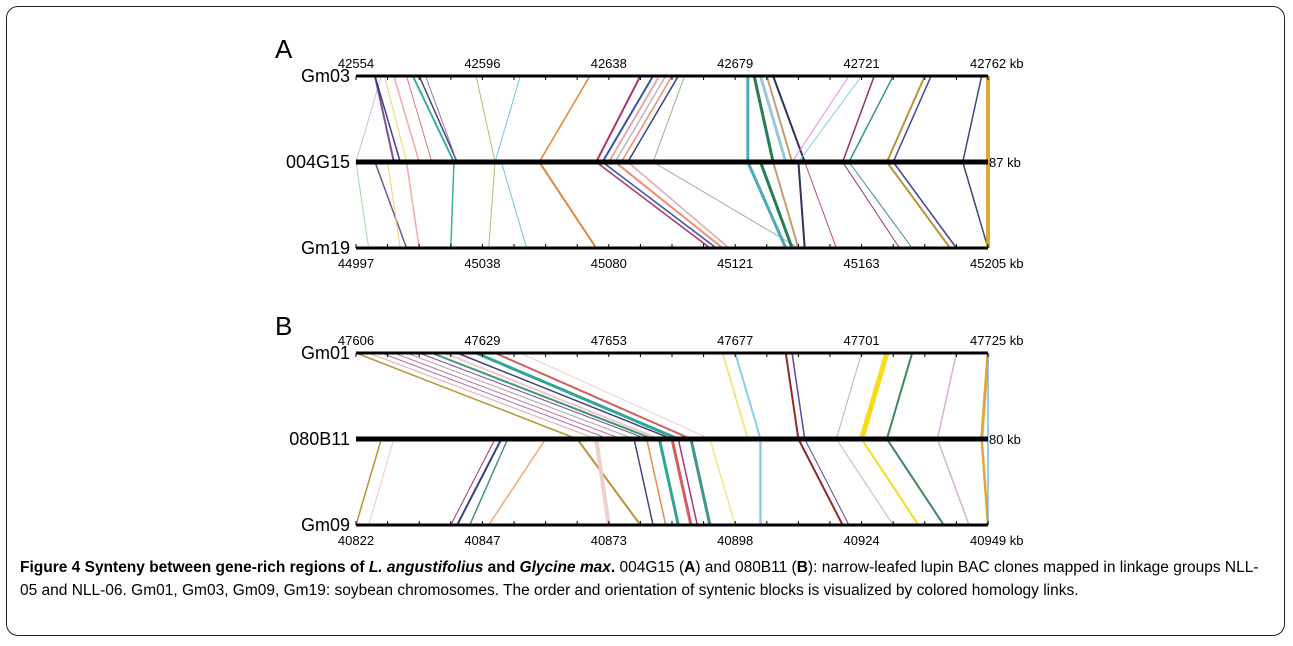 This screenshot has width=1293, height=646. I want to click on tick-label-top: 47701, so click(862, 340).